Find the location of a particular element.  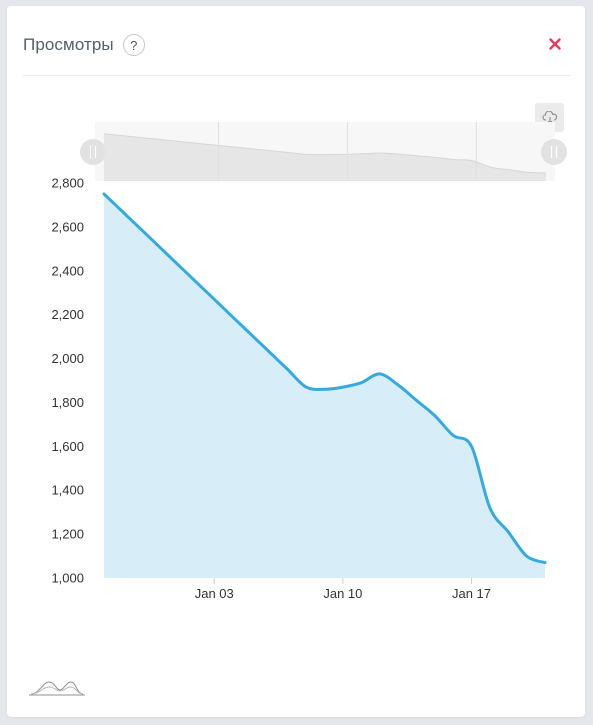

y-tick-label: 2,600 is located at coordinates (67, 226).